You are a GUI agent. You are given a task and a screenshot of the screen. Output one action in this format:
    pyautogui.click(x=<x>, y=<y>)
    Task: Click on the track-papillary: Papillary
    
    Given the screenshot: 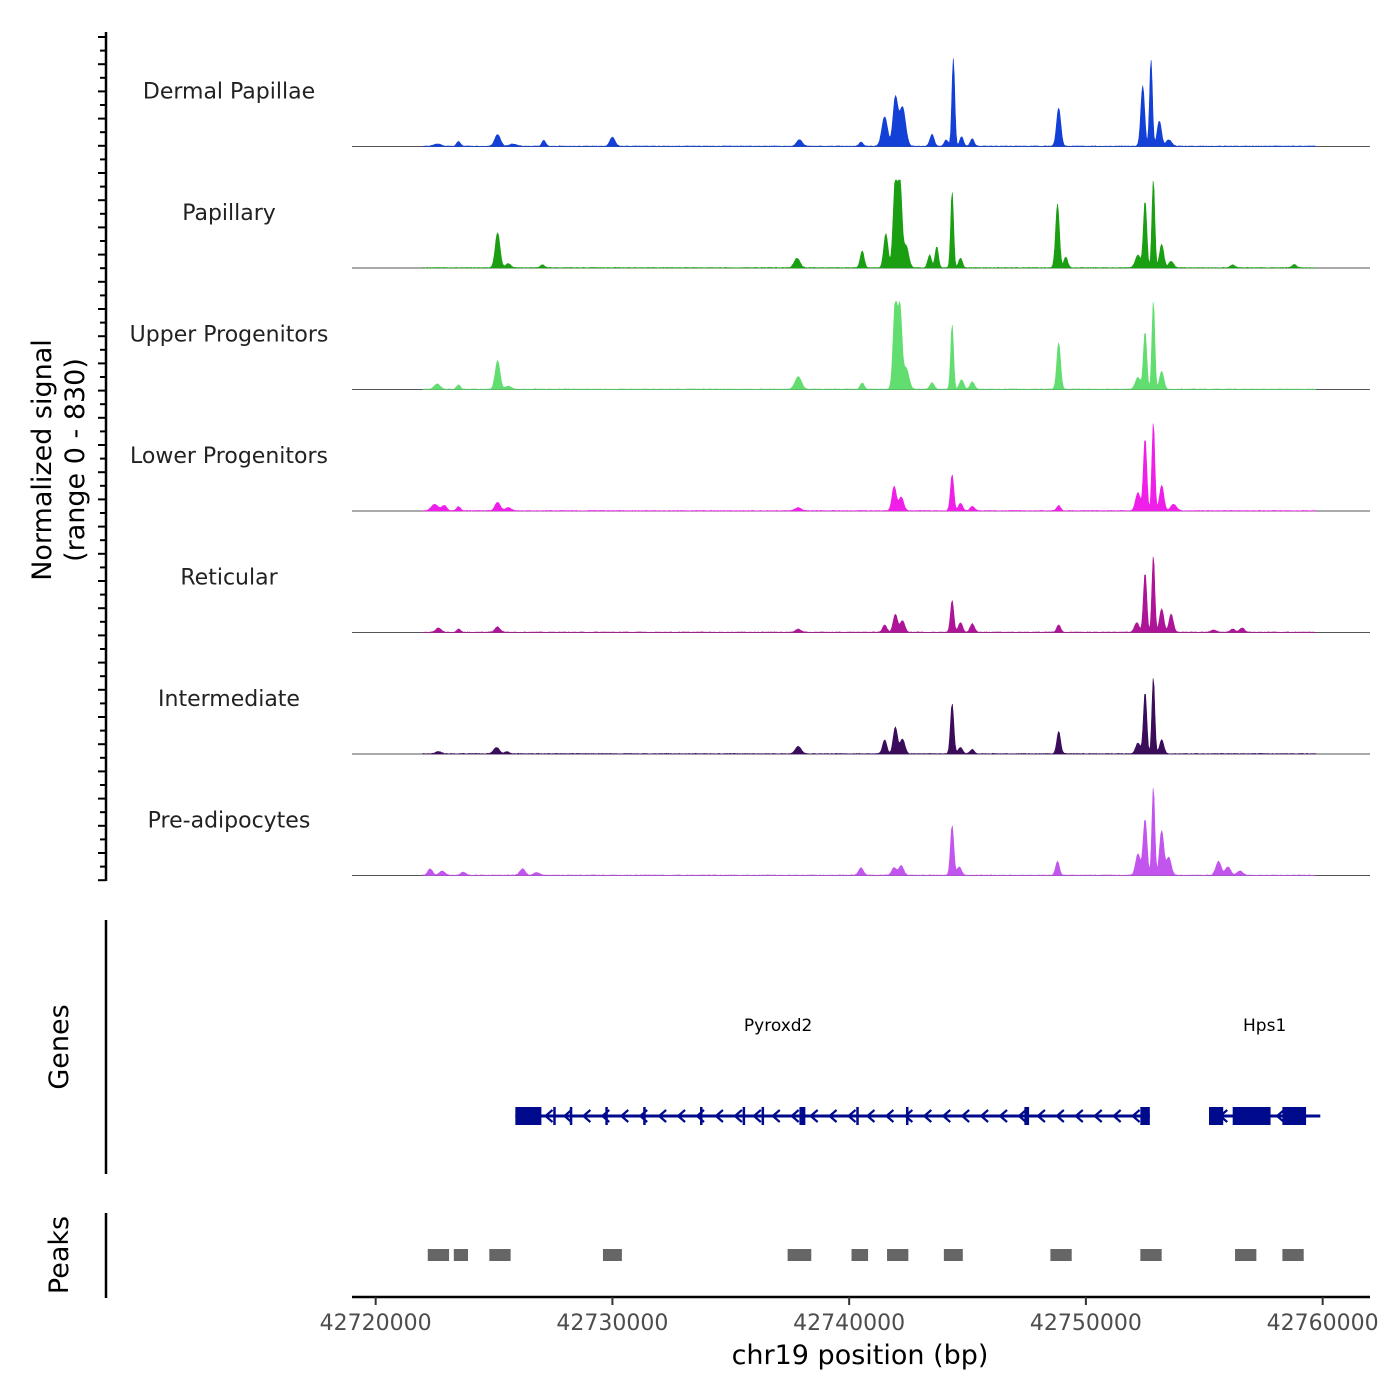 What is the action you would take?
    pyautogui.click(x=776, y=224)
    